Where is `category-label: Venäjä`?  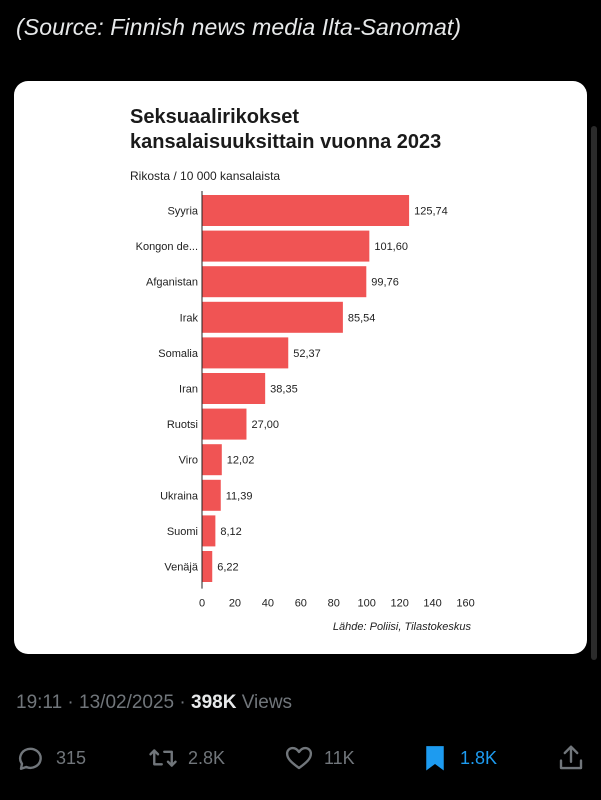
category-label: Venäjä is located at coordinates (181, 568).